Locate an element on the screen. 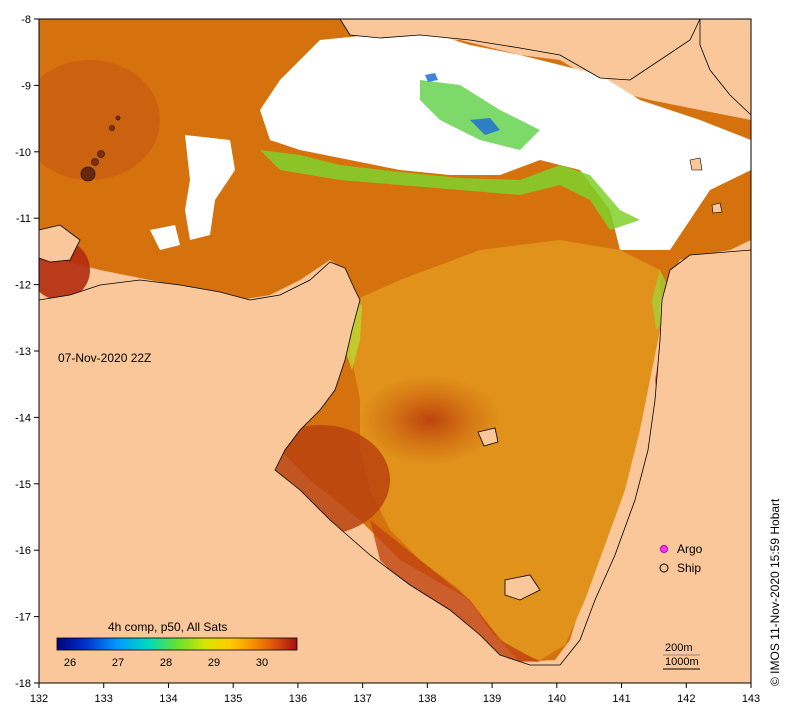 Image resolution: width=791 pixels, height=716 pixels. y-tick-label: -13 is located at coordinates (23, 352).